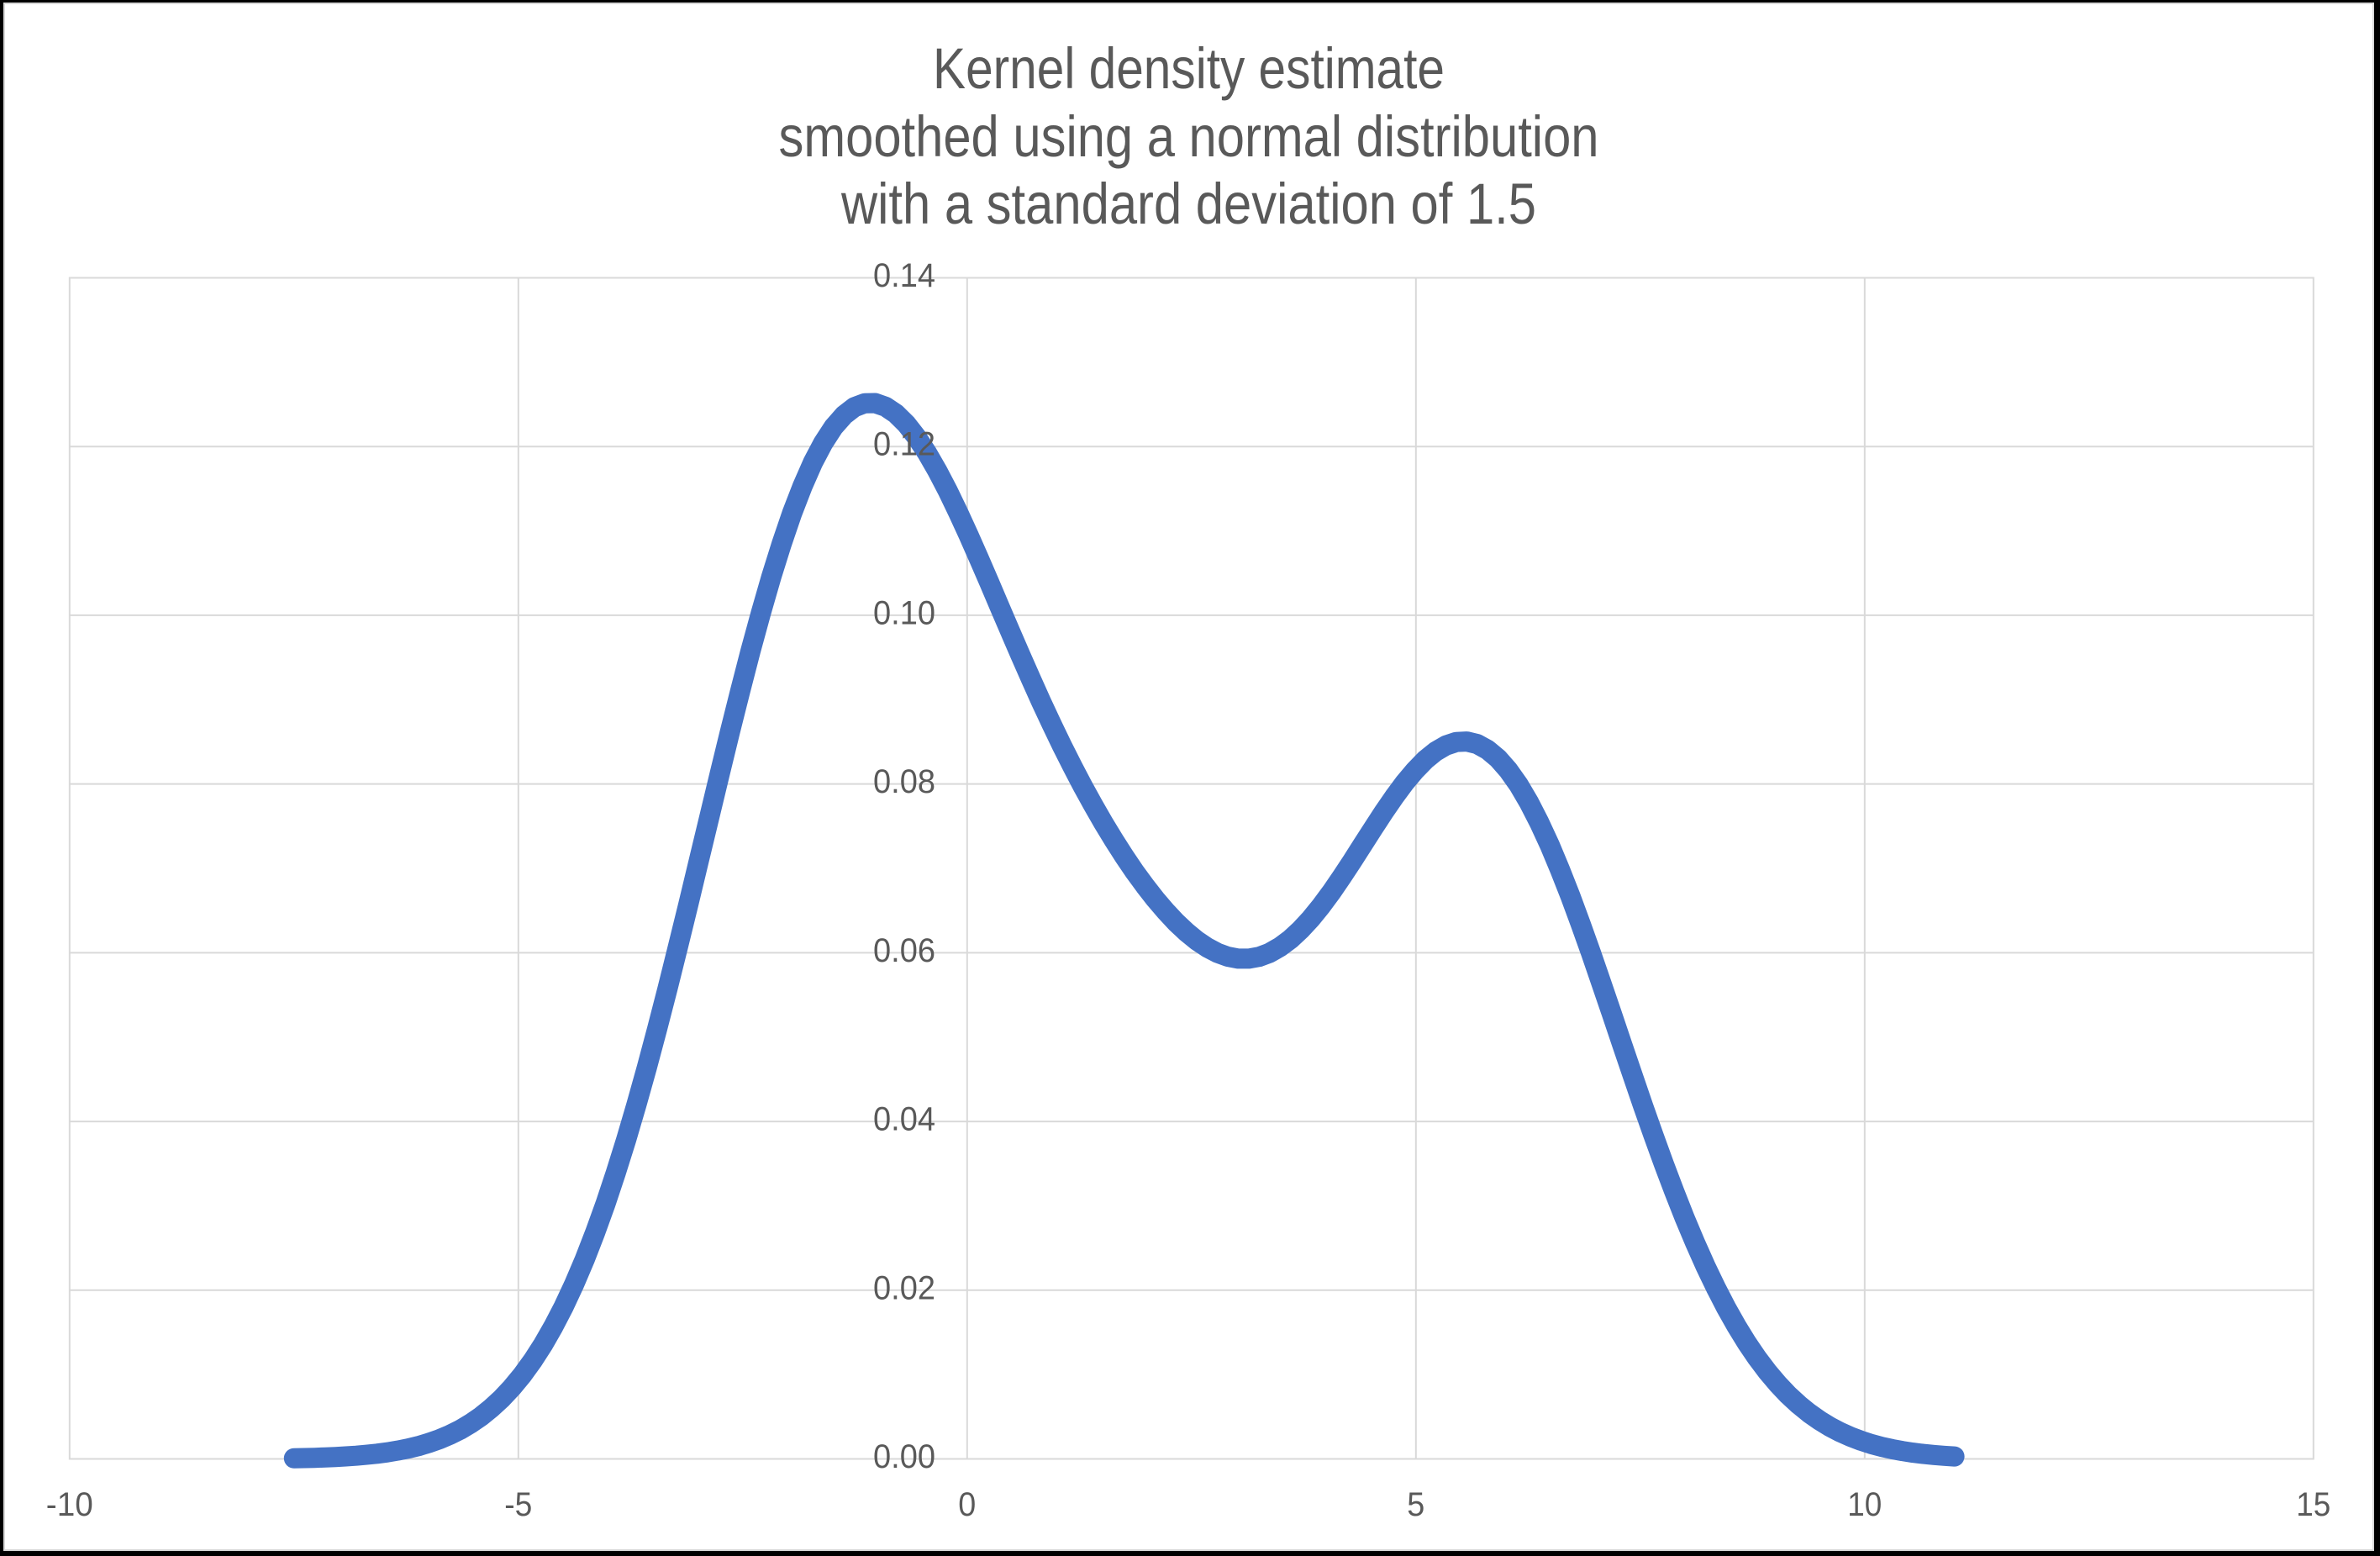 This screenshot has height=1556, width=2380. I want to click on svg-text: 0.12, so click(904, 444).